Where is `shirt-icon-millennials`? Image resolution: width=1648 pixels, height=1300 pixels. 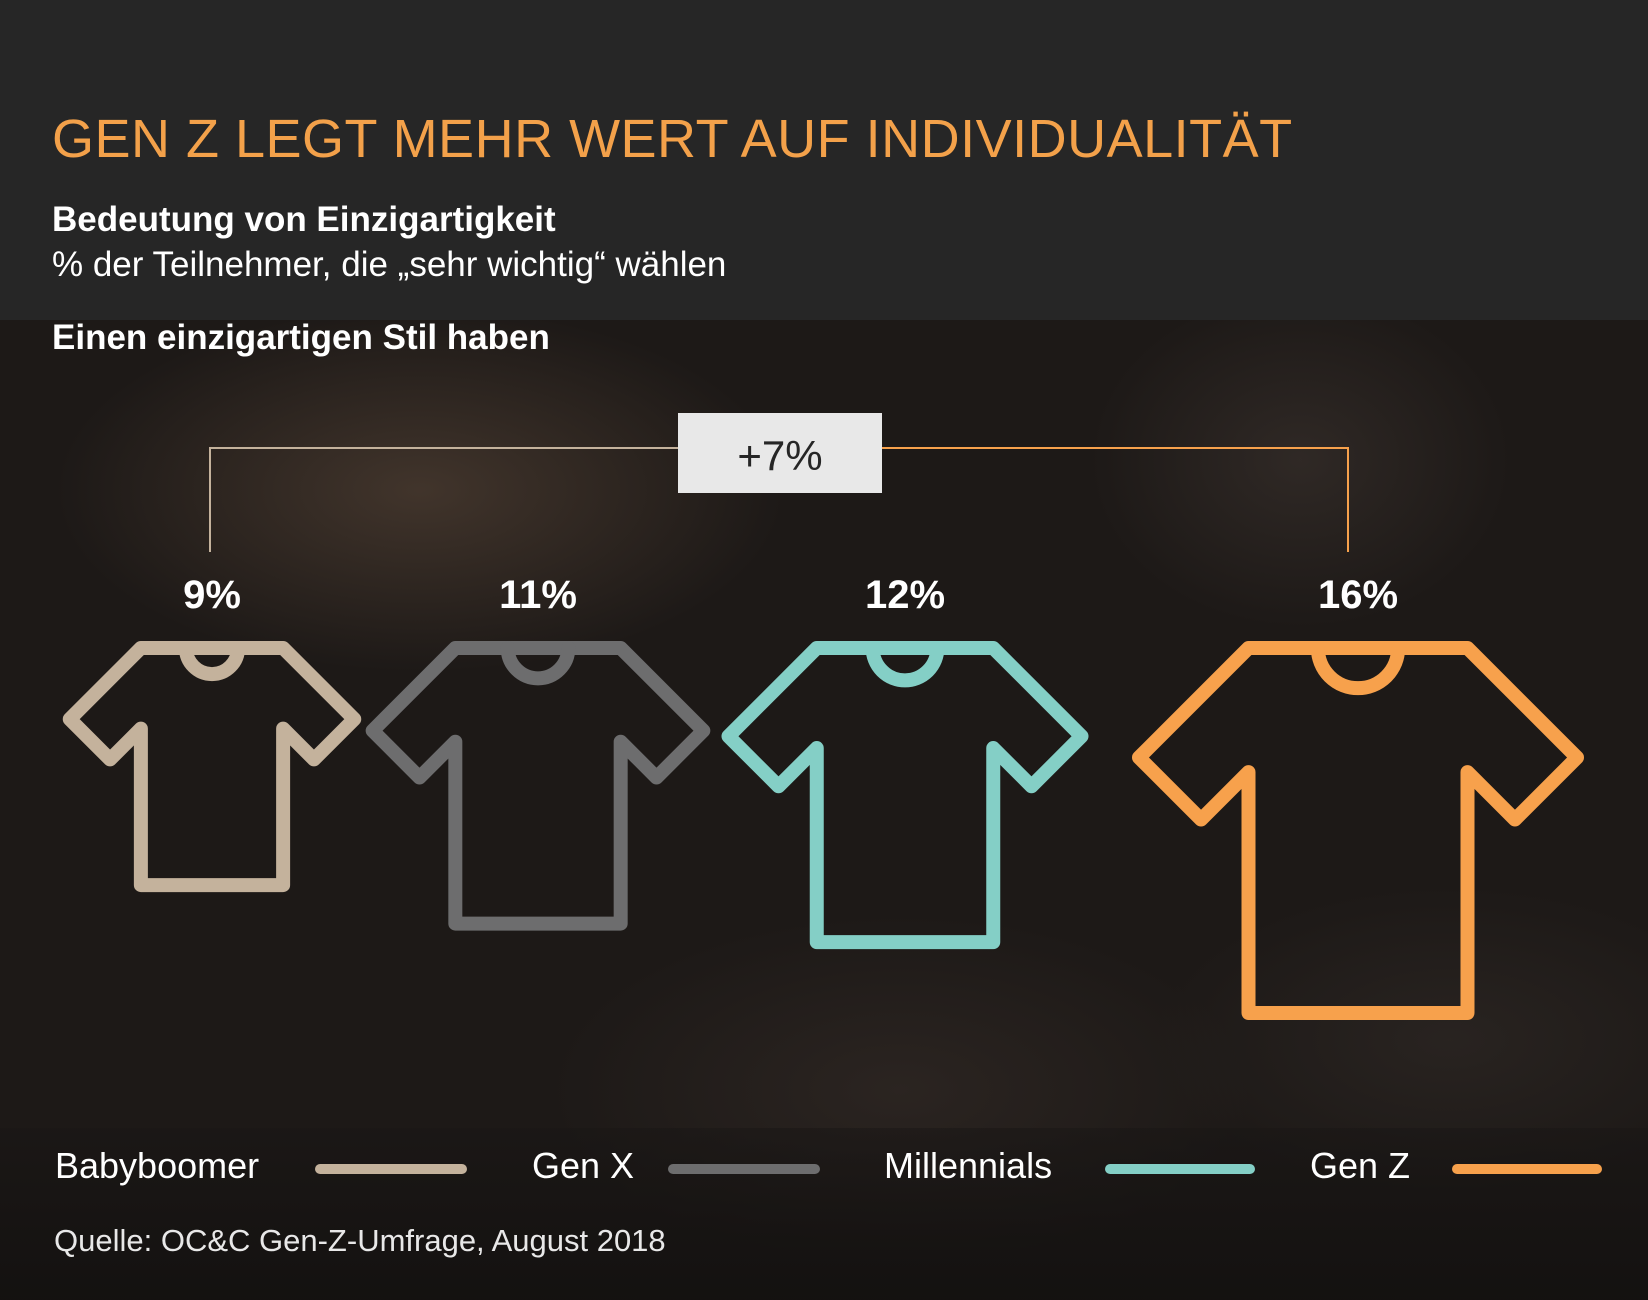 shirt-icon-millennials is located at coordinates (905, 795).